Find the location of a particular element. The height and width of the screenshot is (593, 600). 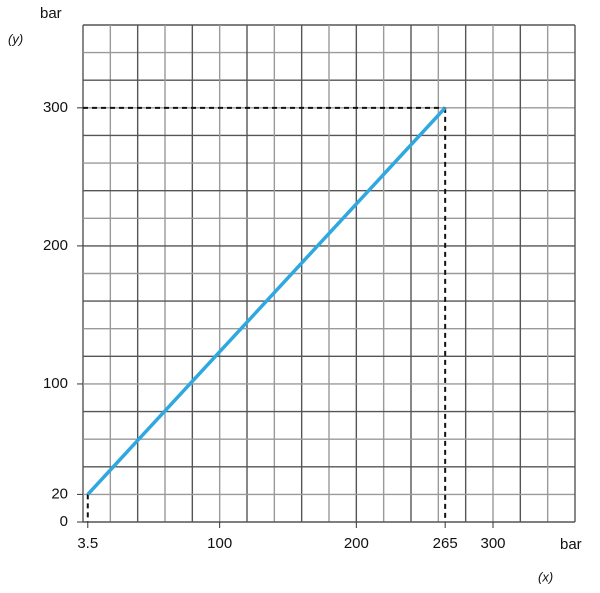

y-label: (y) is located at coordinates (15, 38).